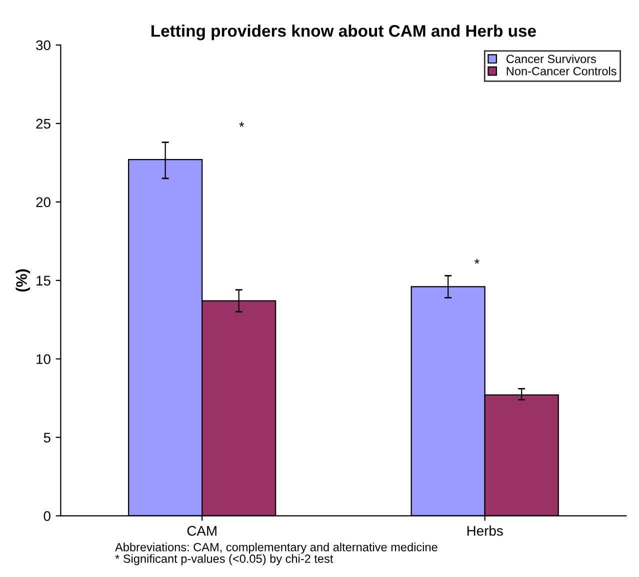  I want to click on y-axis-title: (%), so click(23, 280).